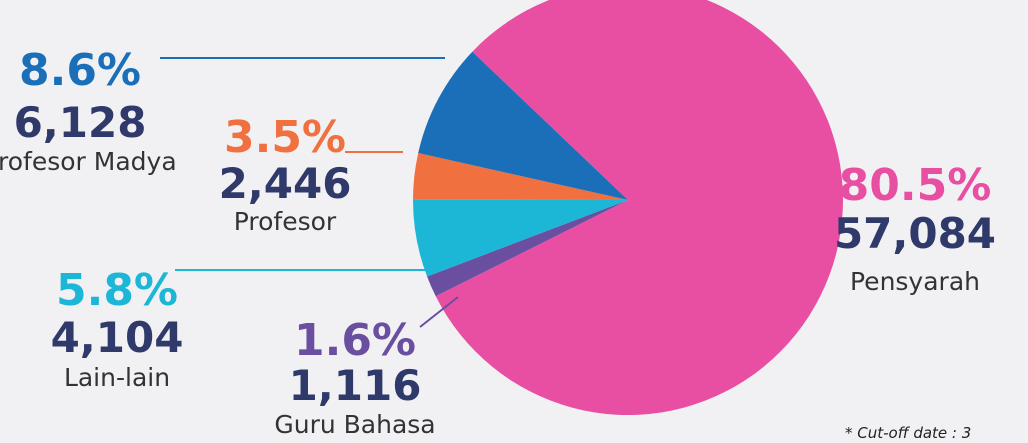 This screenshot has height=443, width=1028. Describe the element at coordinates (285, 183) in the screenshot. I see `count-label: 2,446` at that location.